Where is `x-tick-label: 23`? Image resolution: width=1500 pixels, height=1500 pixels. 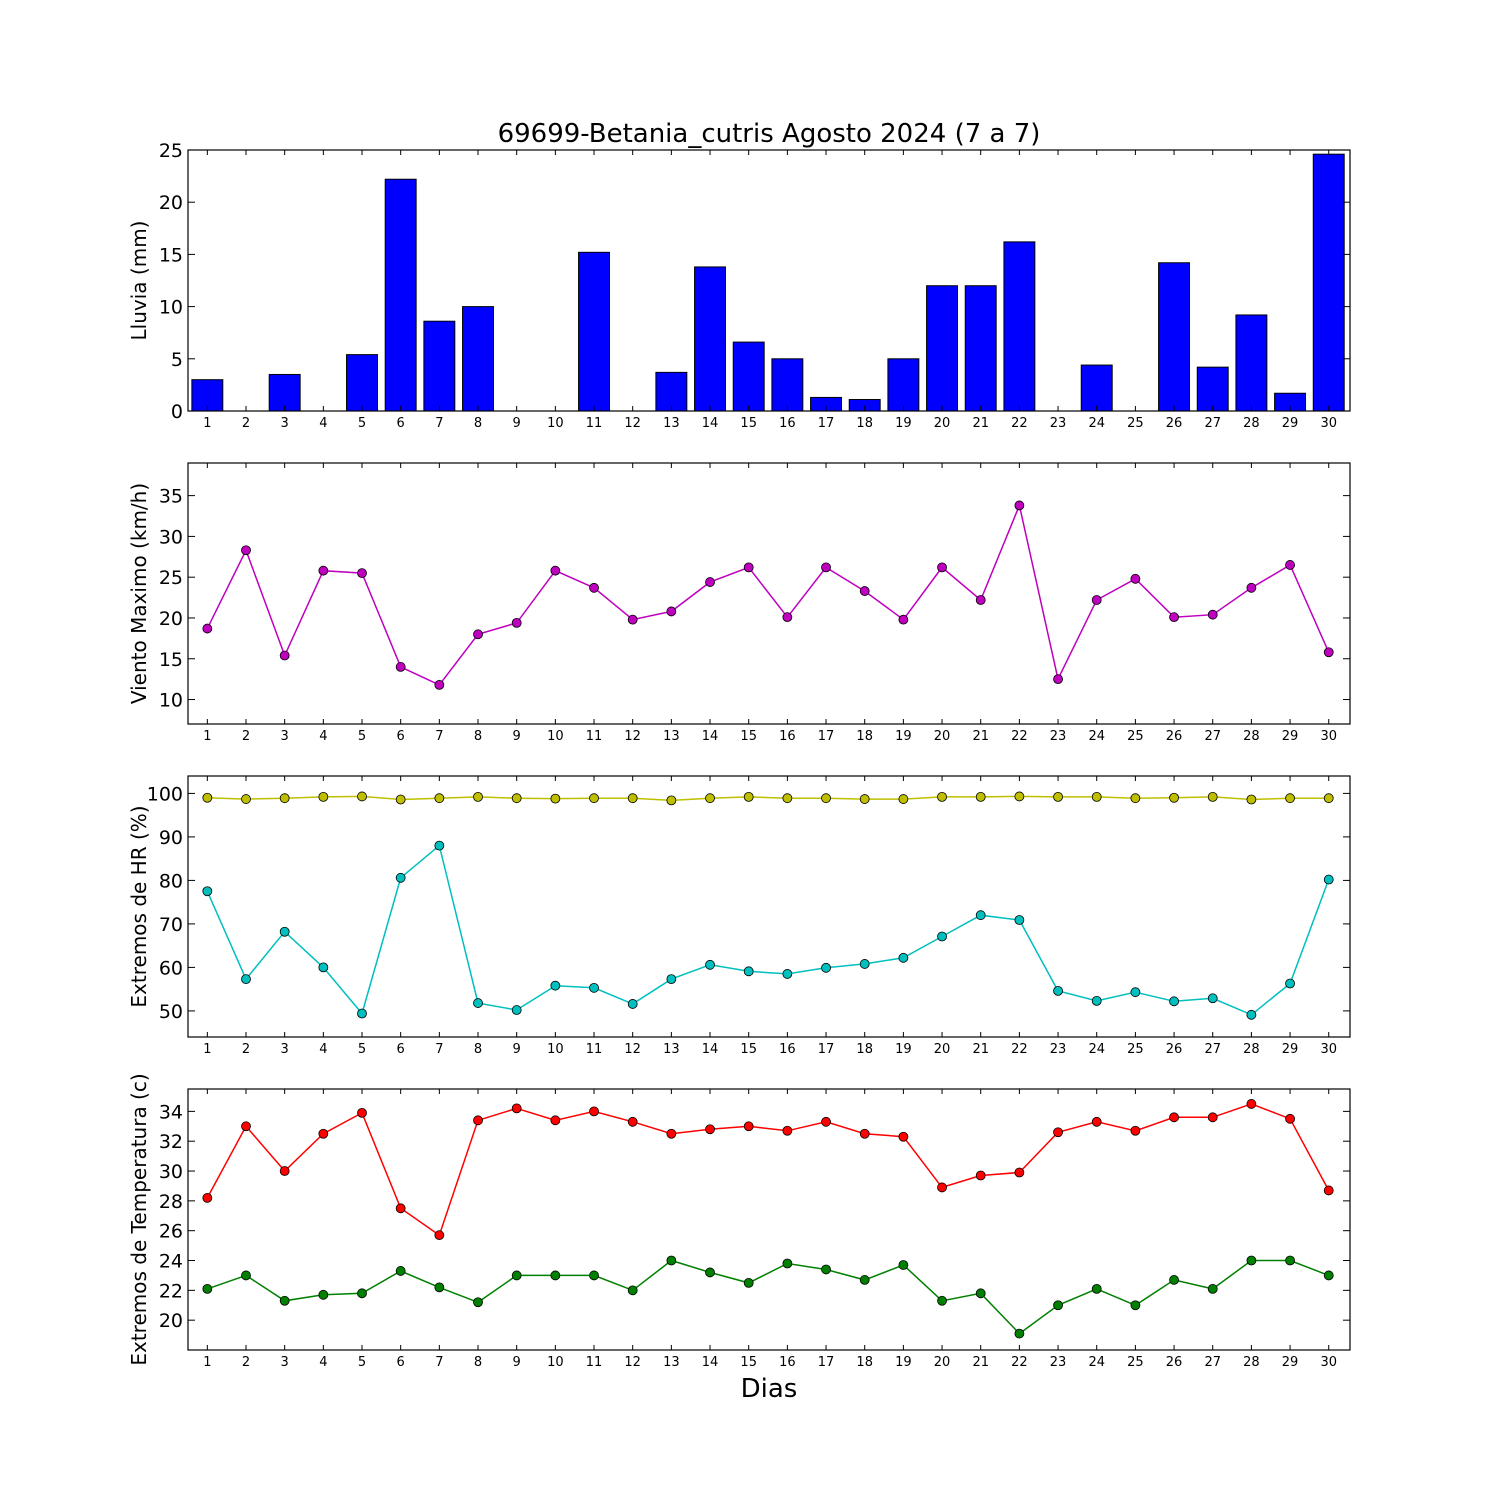
x-tick-label: 23 is located at coordinates (1058, 736).